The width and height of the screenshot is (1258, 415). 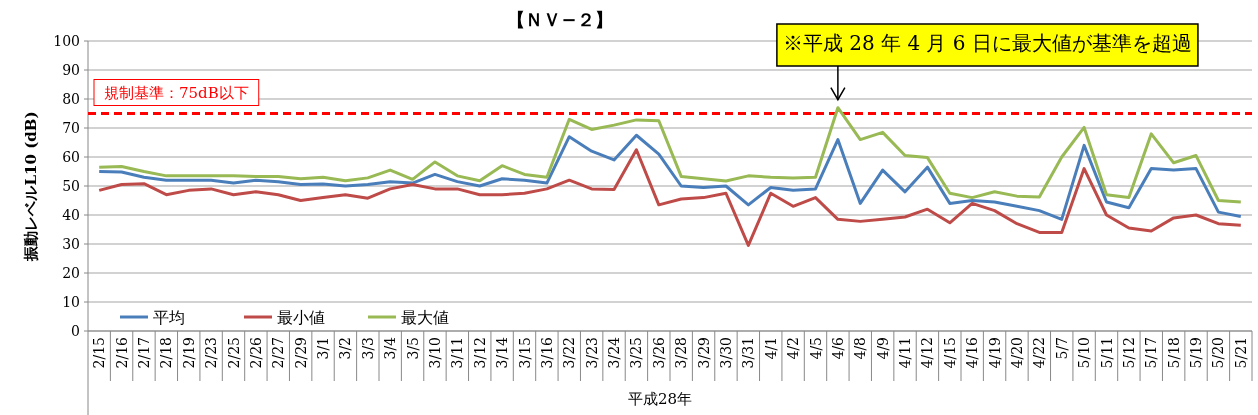 What do you see at coordinates (1151, 353) in the screenshot?
I see `x-tick-label: 5/17` at bounding box center [1151, 353].